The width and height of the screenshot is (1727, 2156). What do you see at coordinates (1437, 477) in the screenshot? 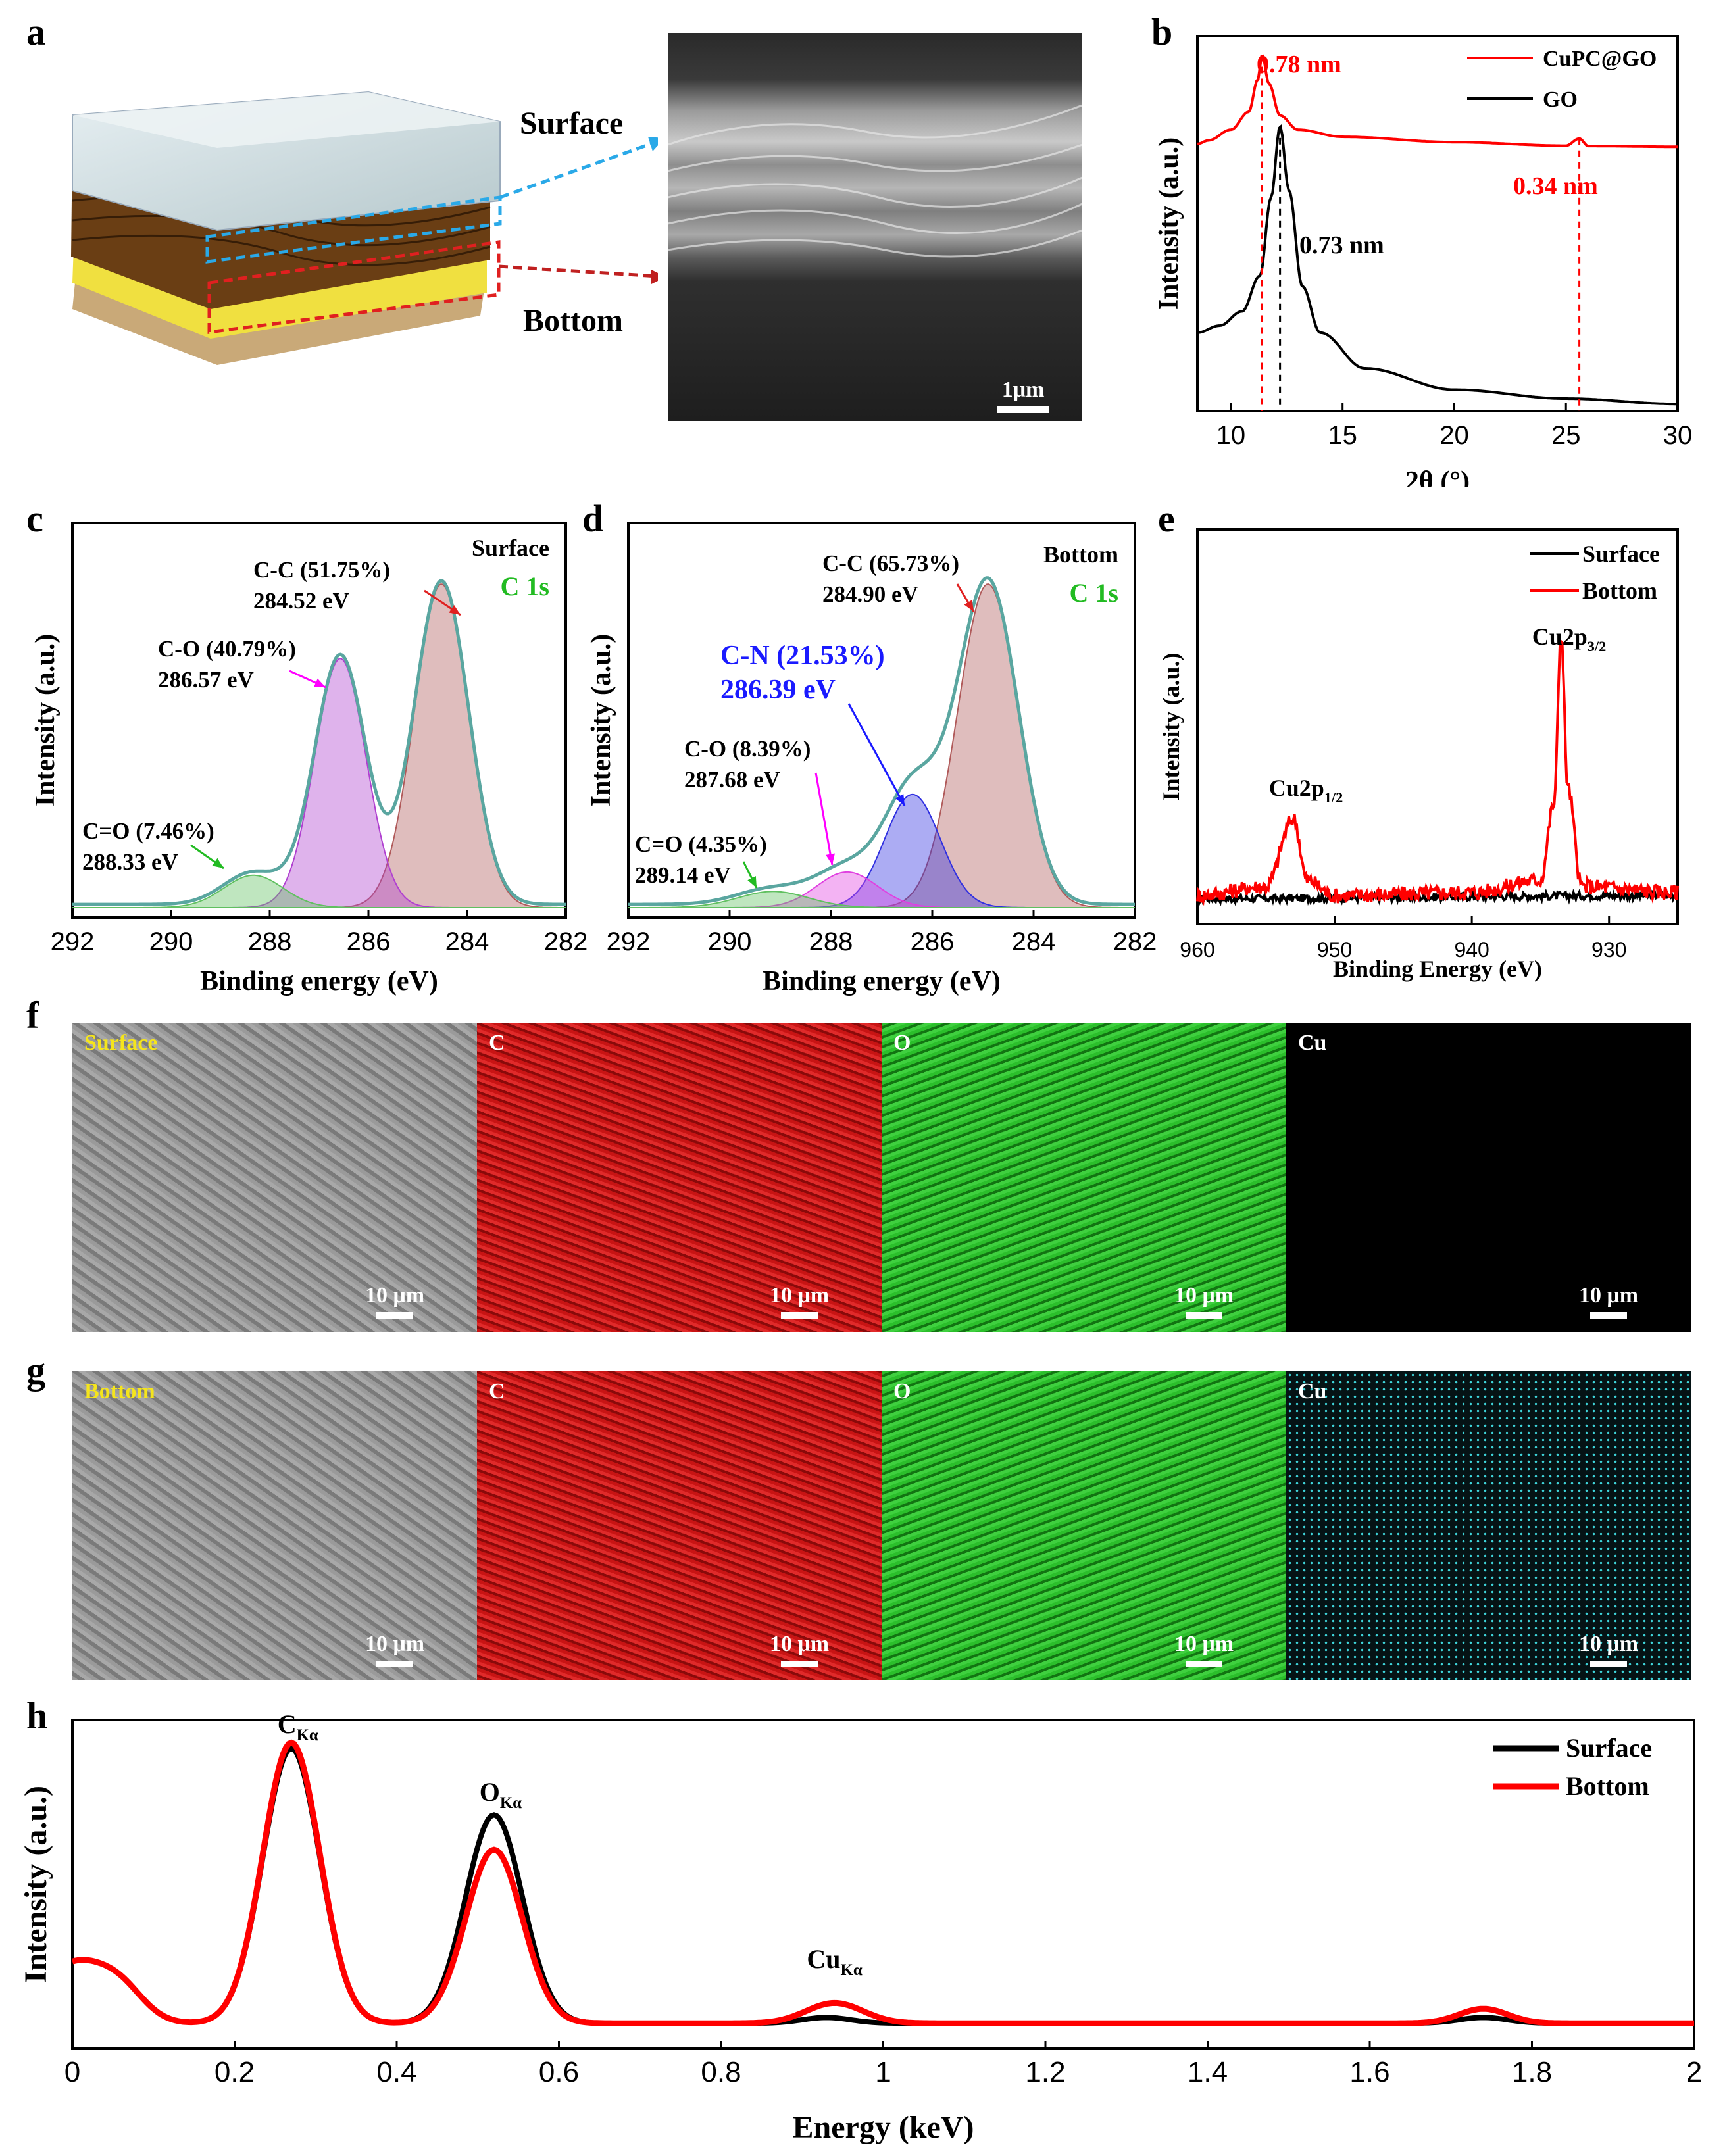
I see `x-axis-label: 2θ (°)` at bounding box center [1437, 477].